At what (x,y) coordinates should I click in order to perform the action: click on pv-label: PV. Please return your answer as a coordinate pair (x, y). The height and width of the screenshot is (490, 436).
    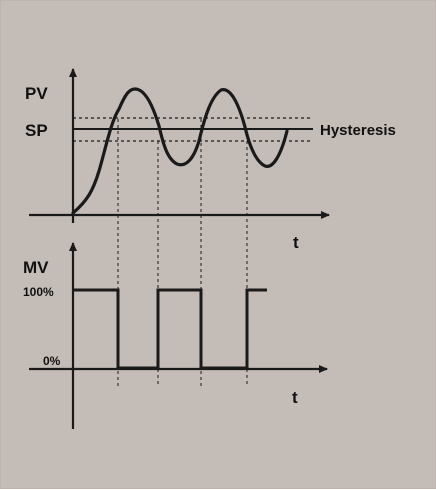
    Looking at the image, I should click on (36, 93).